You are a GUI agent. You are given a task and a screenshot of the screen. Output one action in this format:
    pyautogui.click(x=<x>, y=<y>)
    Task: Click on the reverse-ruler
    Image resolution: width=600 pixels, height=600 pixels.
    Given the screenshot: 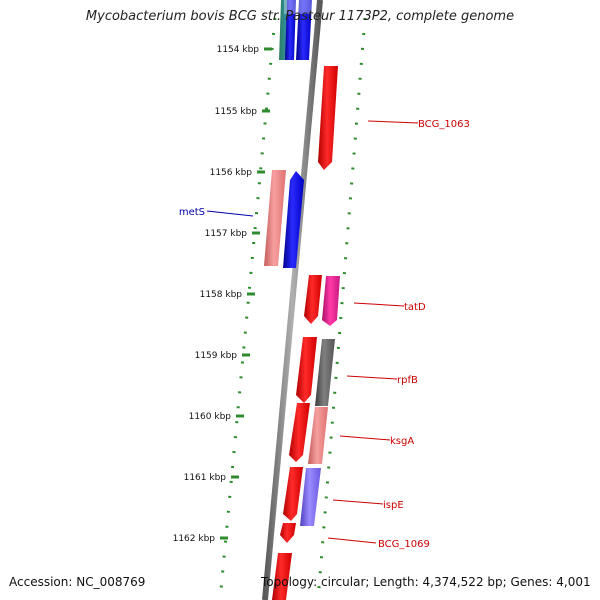 What is the action you would take?
    pyautogui.click(x=247, y=308)
    